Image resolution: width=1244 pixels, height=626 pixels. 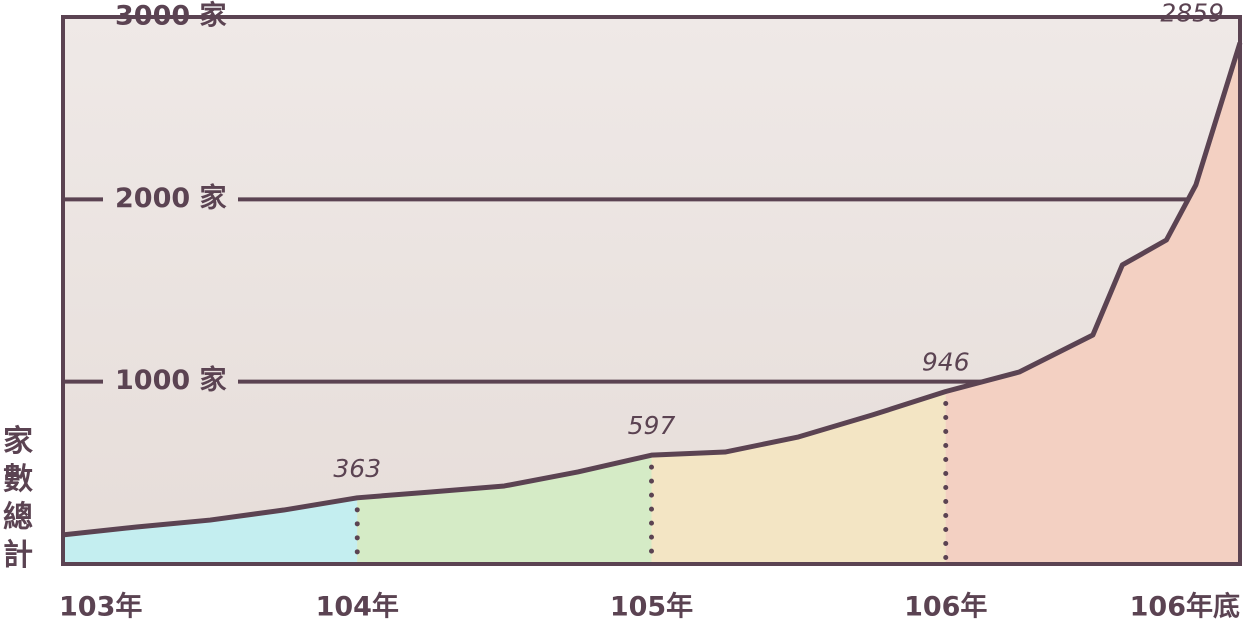 I want to click on x-tick-label: 106年底, so click(x=1185, y=607).